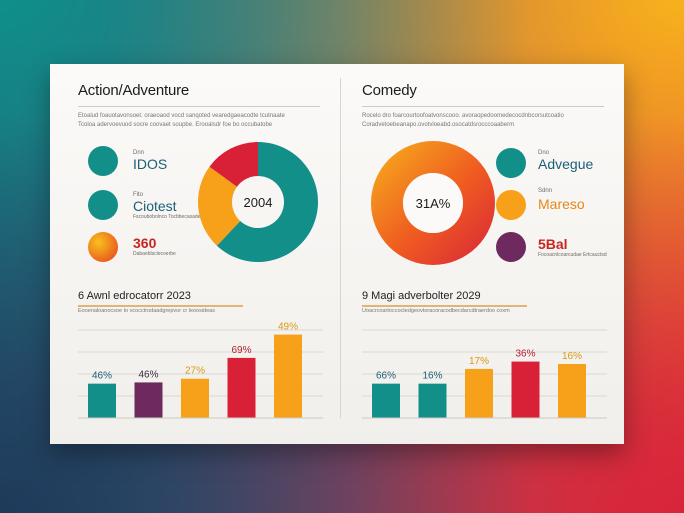 Image resolution: width=684 pixels, height=513 pixels. What do you see at coordinates (288, 327) in the screenshot?
I see `bar-value-label: 49%` at bounding box center [288, 327].